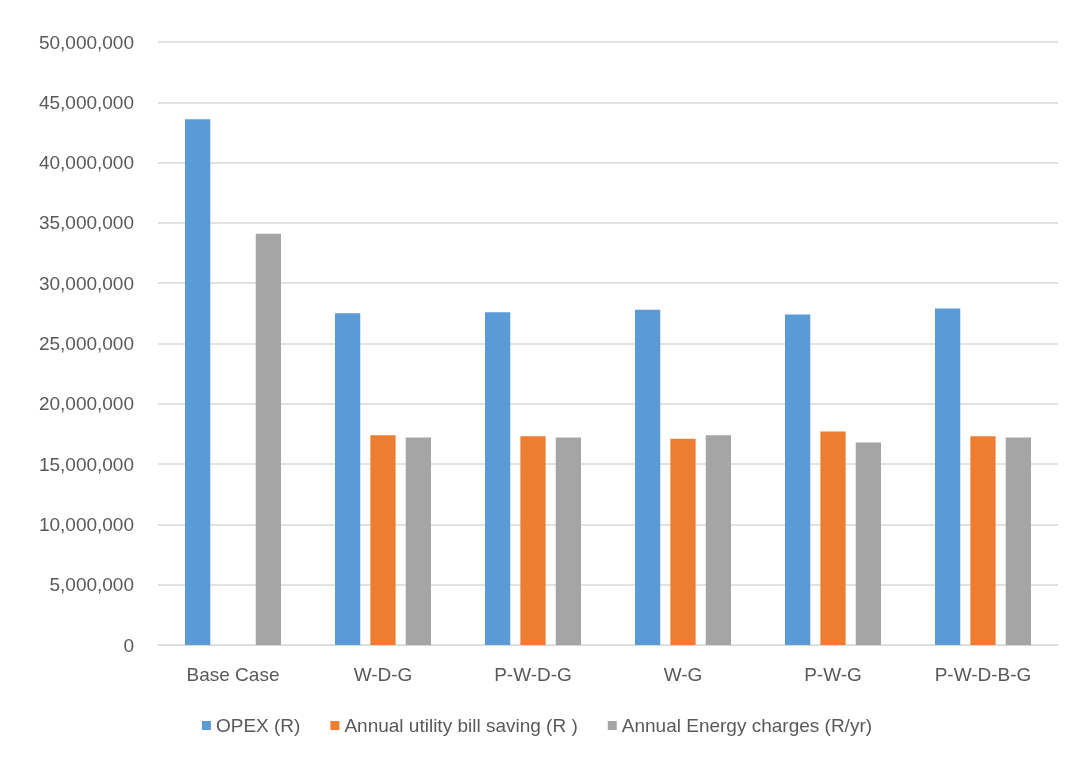  I want to click on y-tick-label: 25,000,000, so click(86, 343).